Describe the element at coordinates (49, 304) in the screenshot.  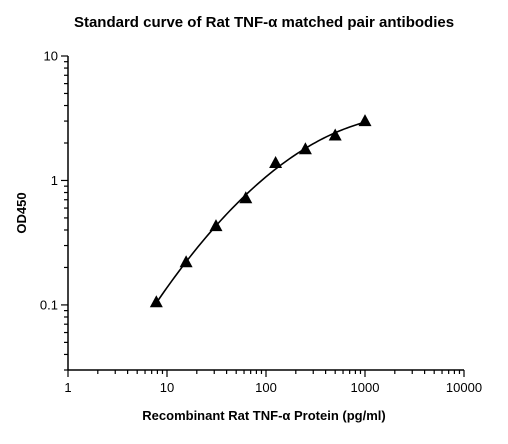
I see `y-tick-label: 0.1` at that location.